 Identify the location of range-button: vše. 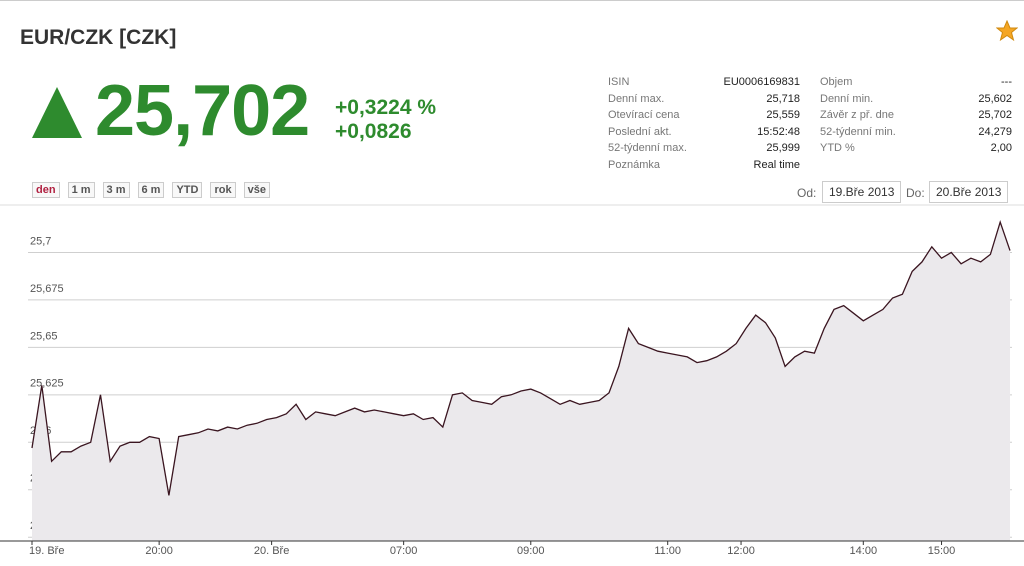
(256, 190).